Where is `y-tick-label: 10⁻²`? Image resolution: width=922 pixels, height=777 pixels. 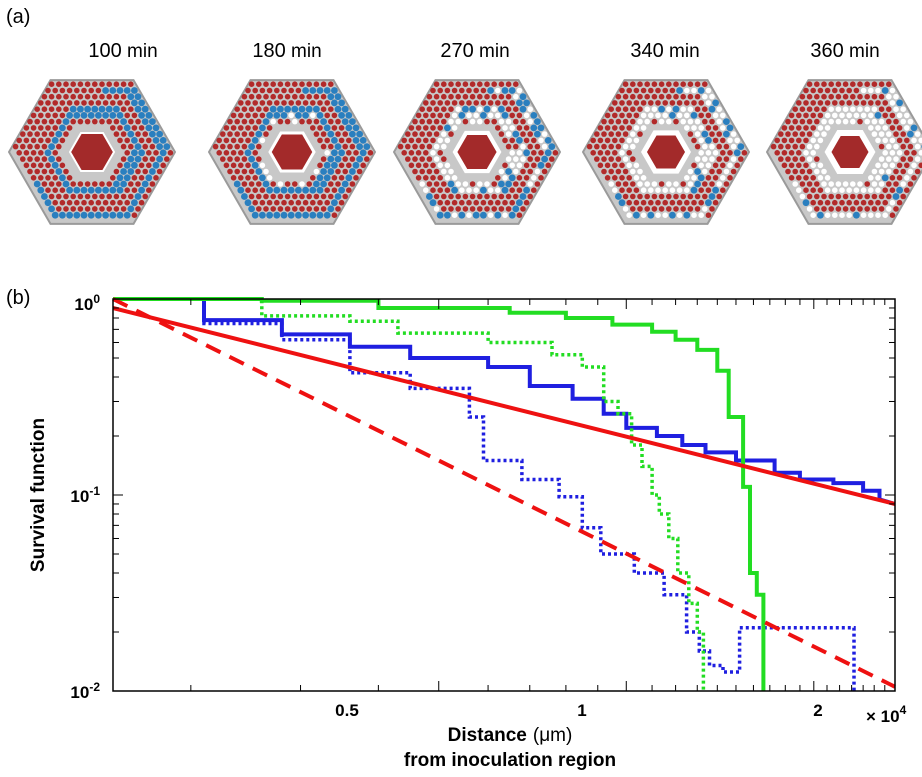 y-tick-label: 10⁻² is located at coordinates (85, 691).